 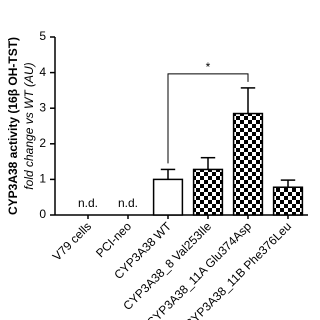 I want to click on y-tick-label: 1, so click(x=42, y=179).